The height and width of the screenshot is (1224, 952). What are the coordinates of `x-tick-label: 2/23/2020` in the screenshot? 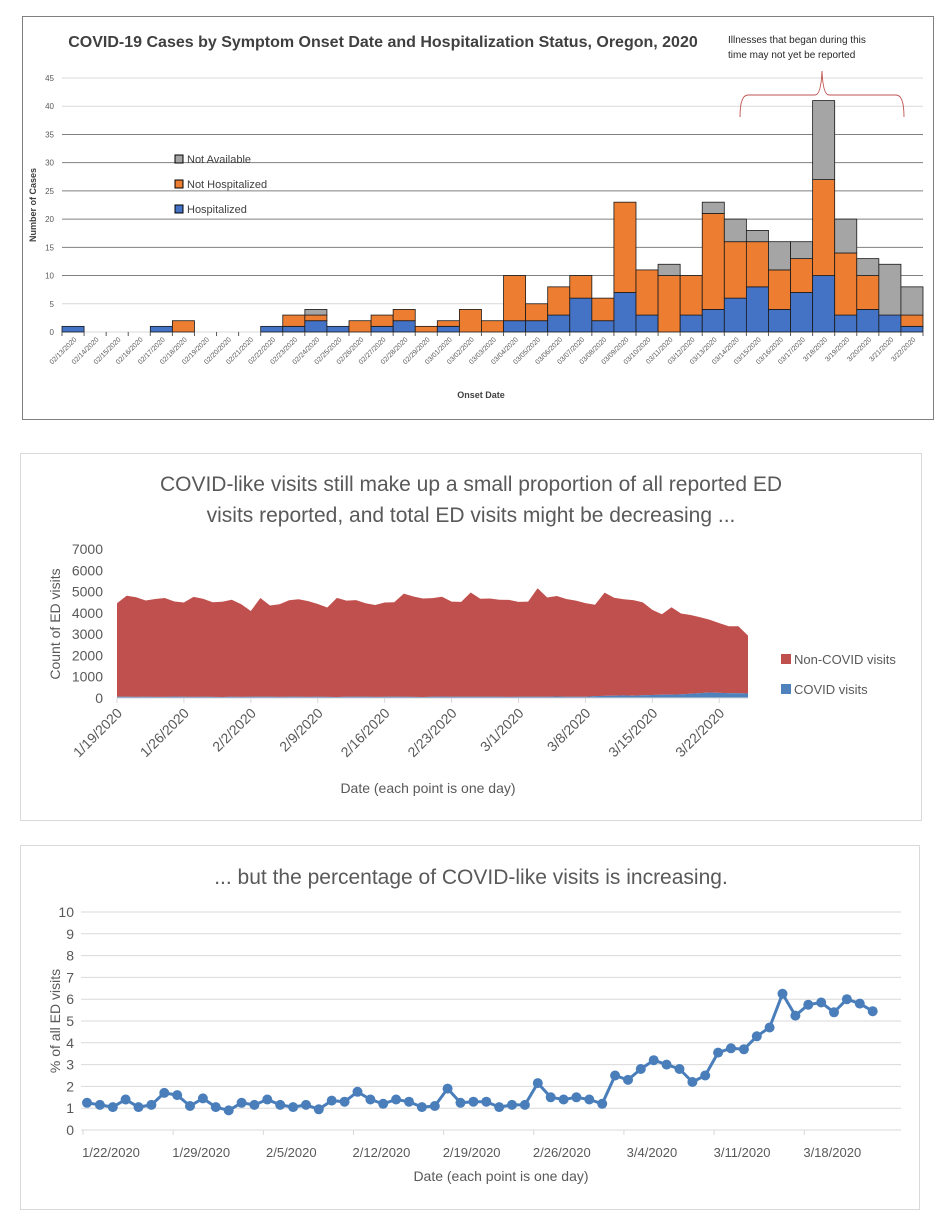 It's located at (432, 733).